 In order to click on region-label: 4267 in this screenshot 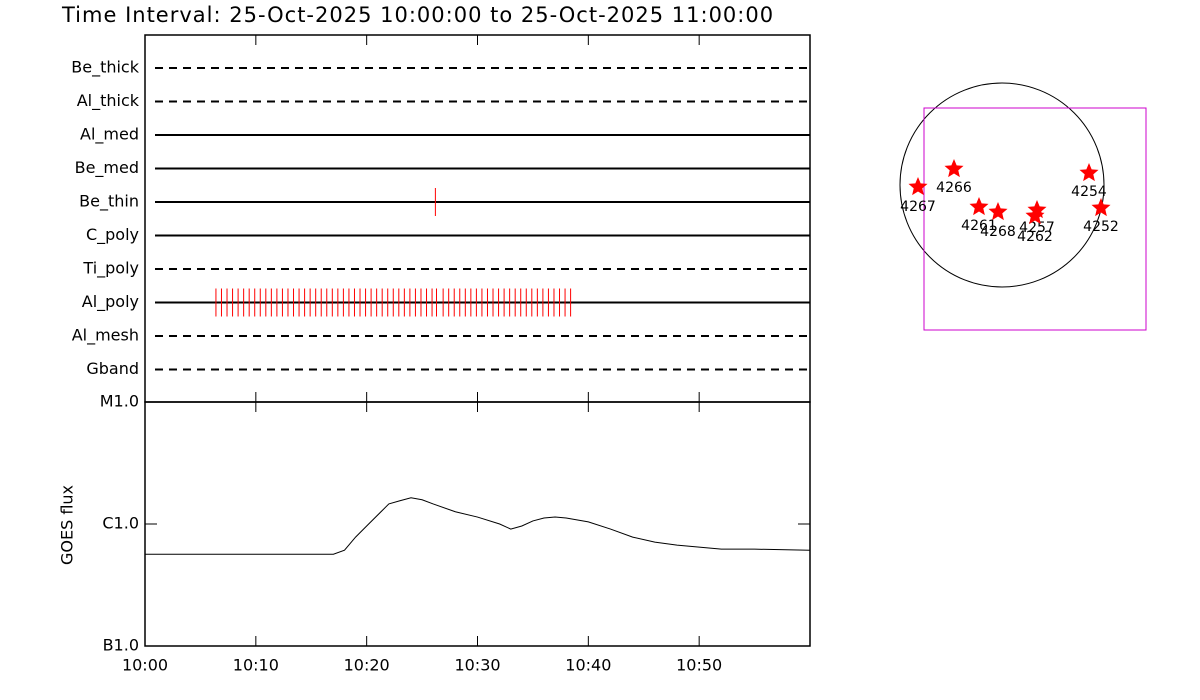, I will do `click(918, 207)`.